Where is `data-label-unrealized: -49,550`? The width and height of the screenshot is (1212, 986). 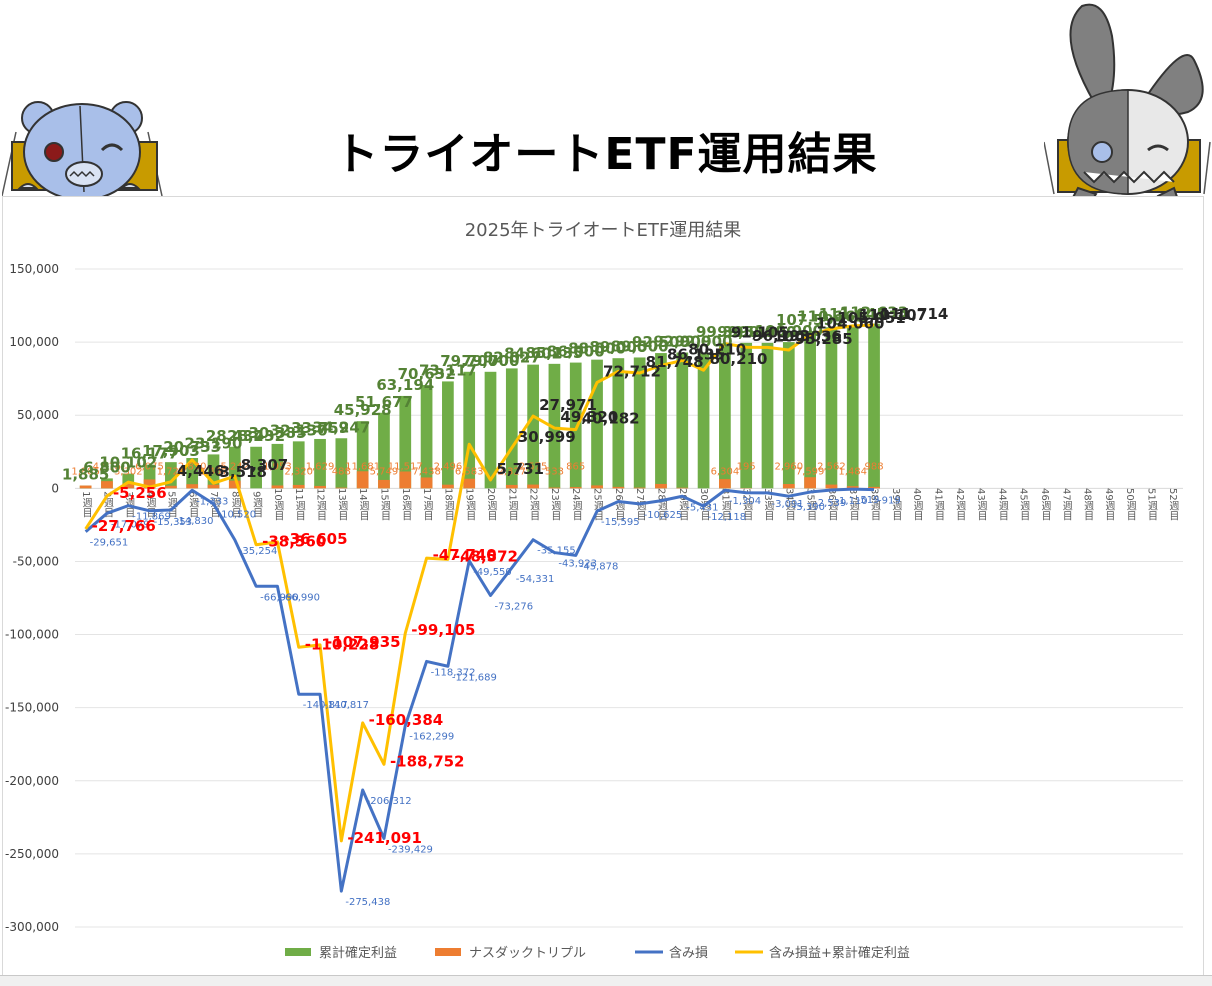 data-label-unrealized: -49,550 is located at coordinates (492, 572).